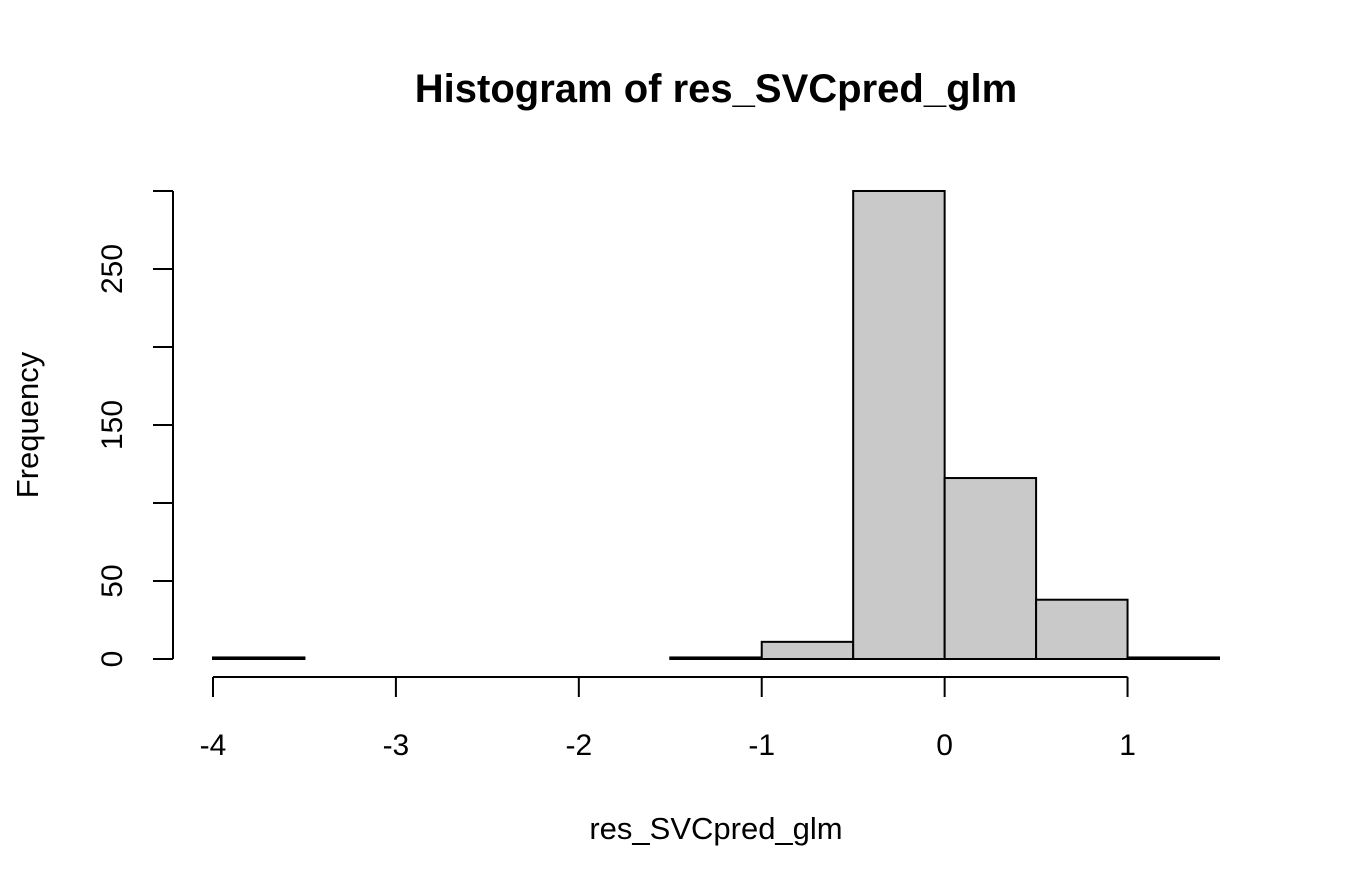 Image resolution: width=1348 pixels, height=893 pixels. What do you see at coordinates (135, 429) in the screenshot?
I see `y-axis: 0 50 150 250` at bounding box center [135, 429].